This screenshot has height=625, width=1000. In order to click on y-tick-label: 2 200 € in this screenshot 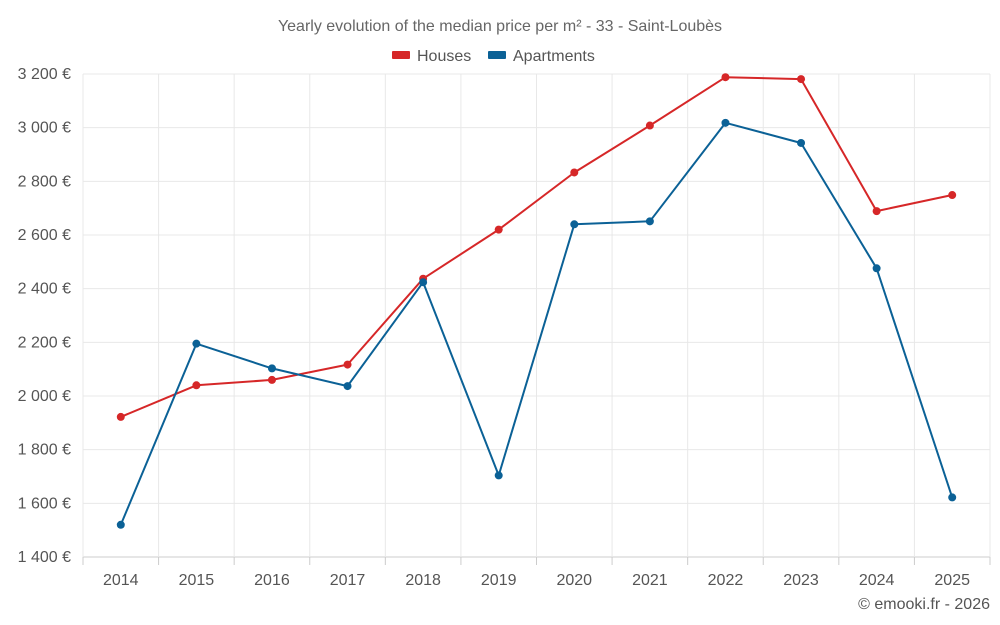, I will do `click(44, 342)`.